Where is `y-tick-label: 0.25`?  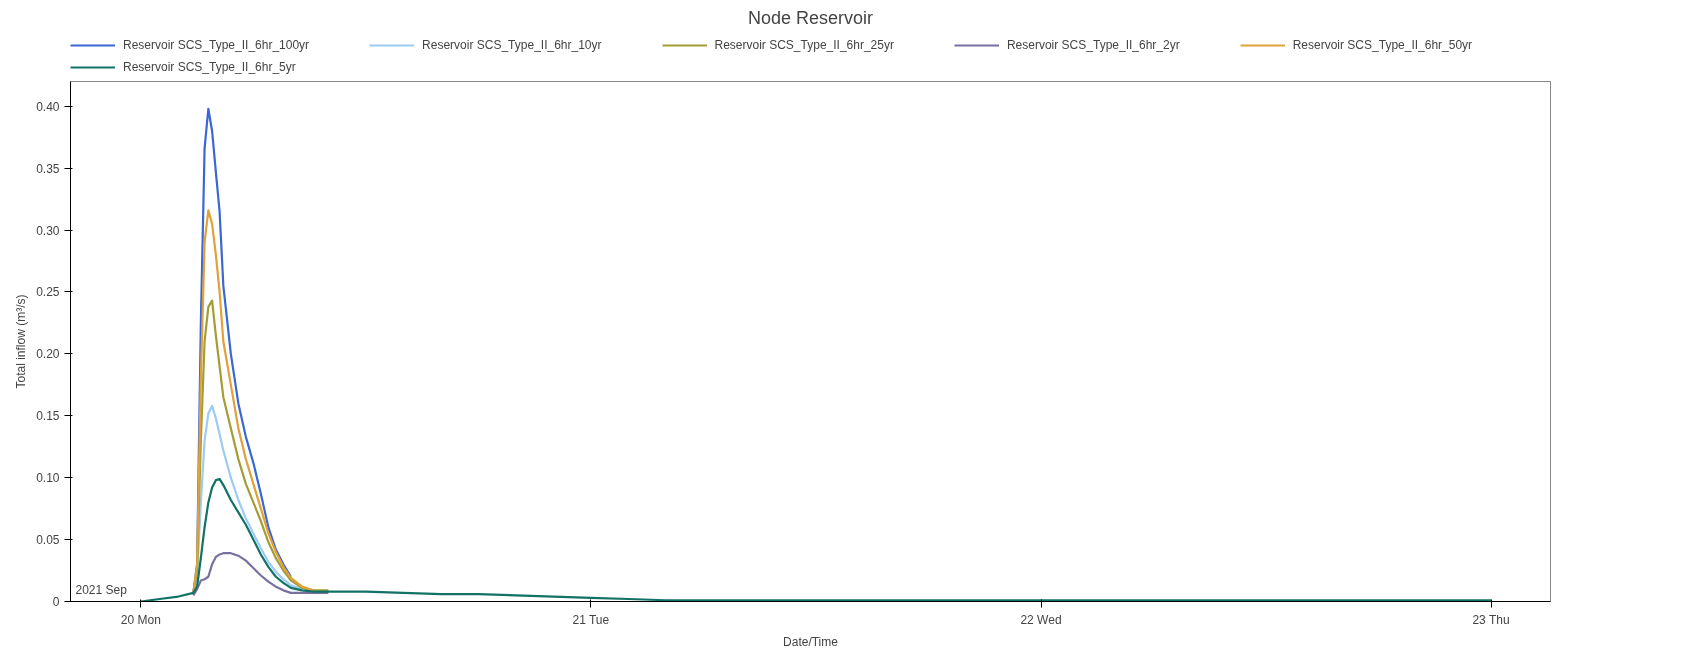 y-tick-label: 0.25 is located at coordinates (48, 292).